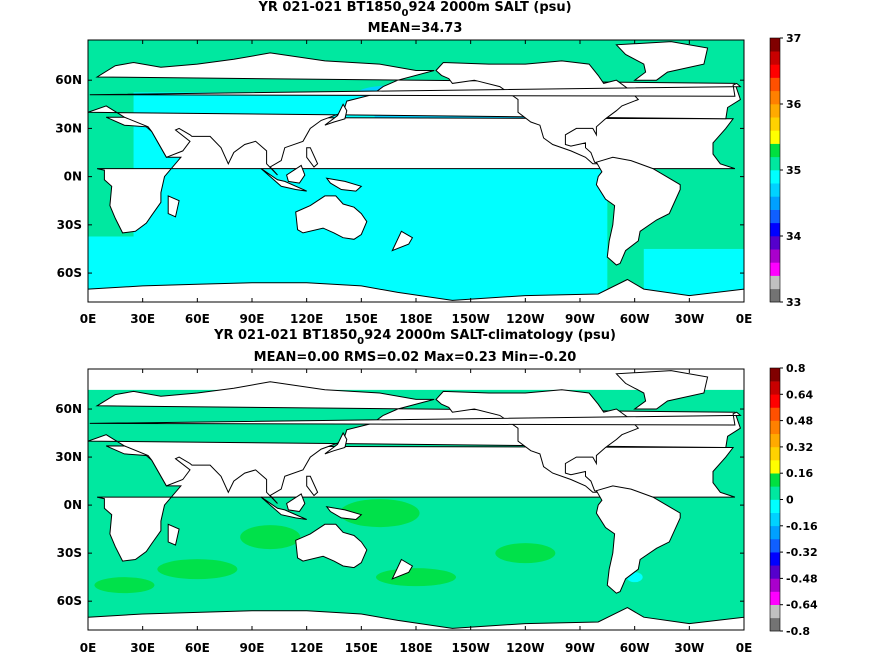  Describe the element at coordinates (799, 473) in the screenshot. I see `colorbar-label: 0.16` at that location.